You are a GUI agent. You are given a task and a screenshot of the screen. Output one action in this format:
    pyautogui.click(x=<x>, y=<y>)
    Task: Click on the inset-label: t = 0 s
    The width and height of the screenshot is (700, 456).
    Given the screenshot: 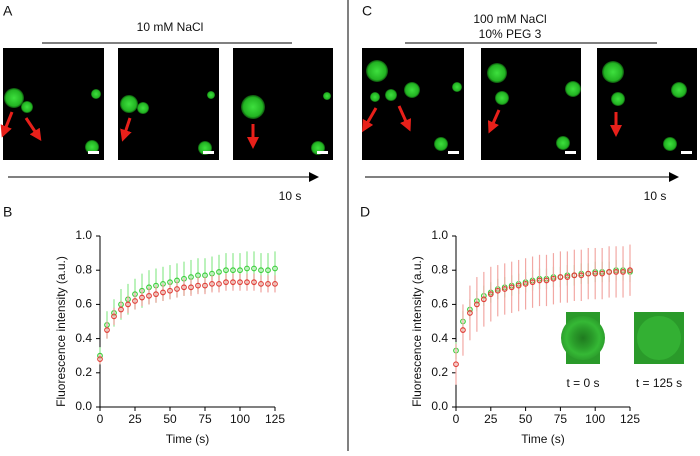 What is the action you would take?
    pyautogui.click(x=582, y=383)
    